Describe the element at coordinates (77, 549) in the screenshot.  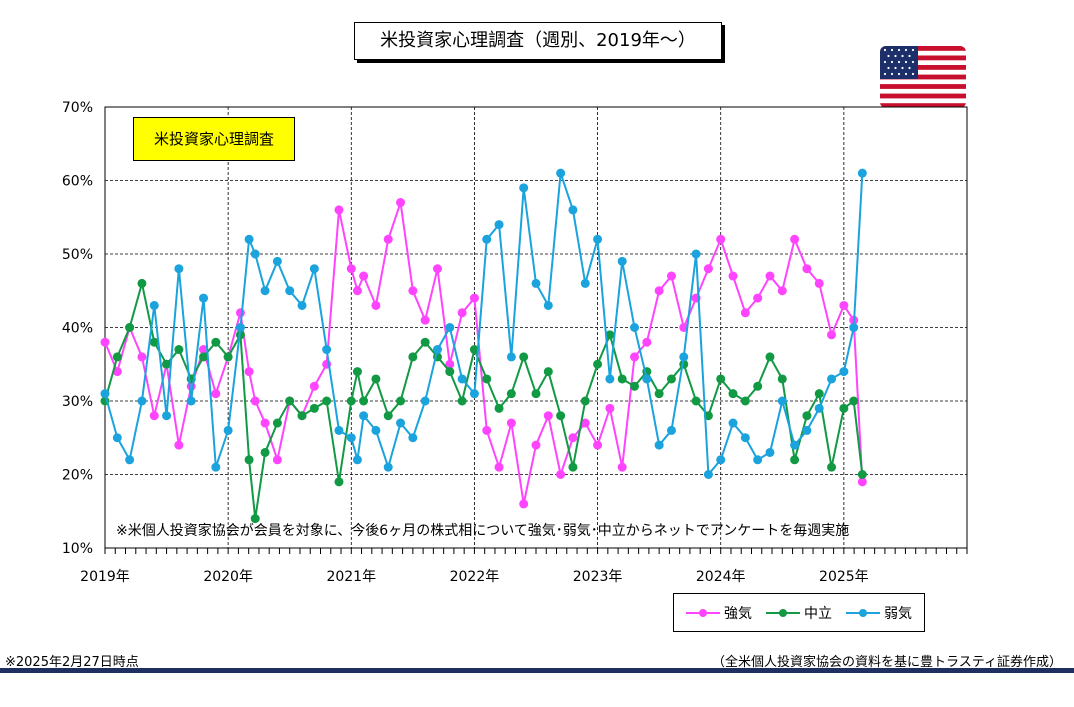
I see `y-tick-label: 10%` at that location.